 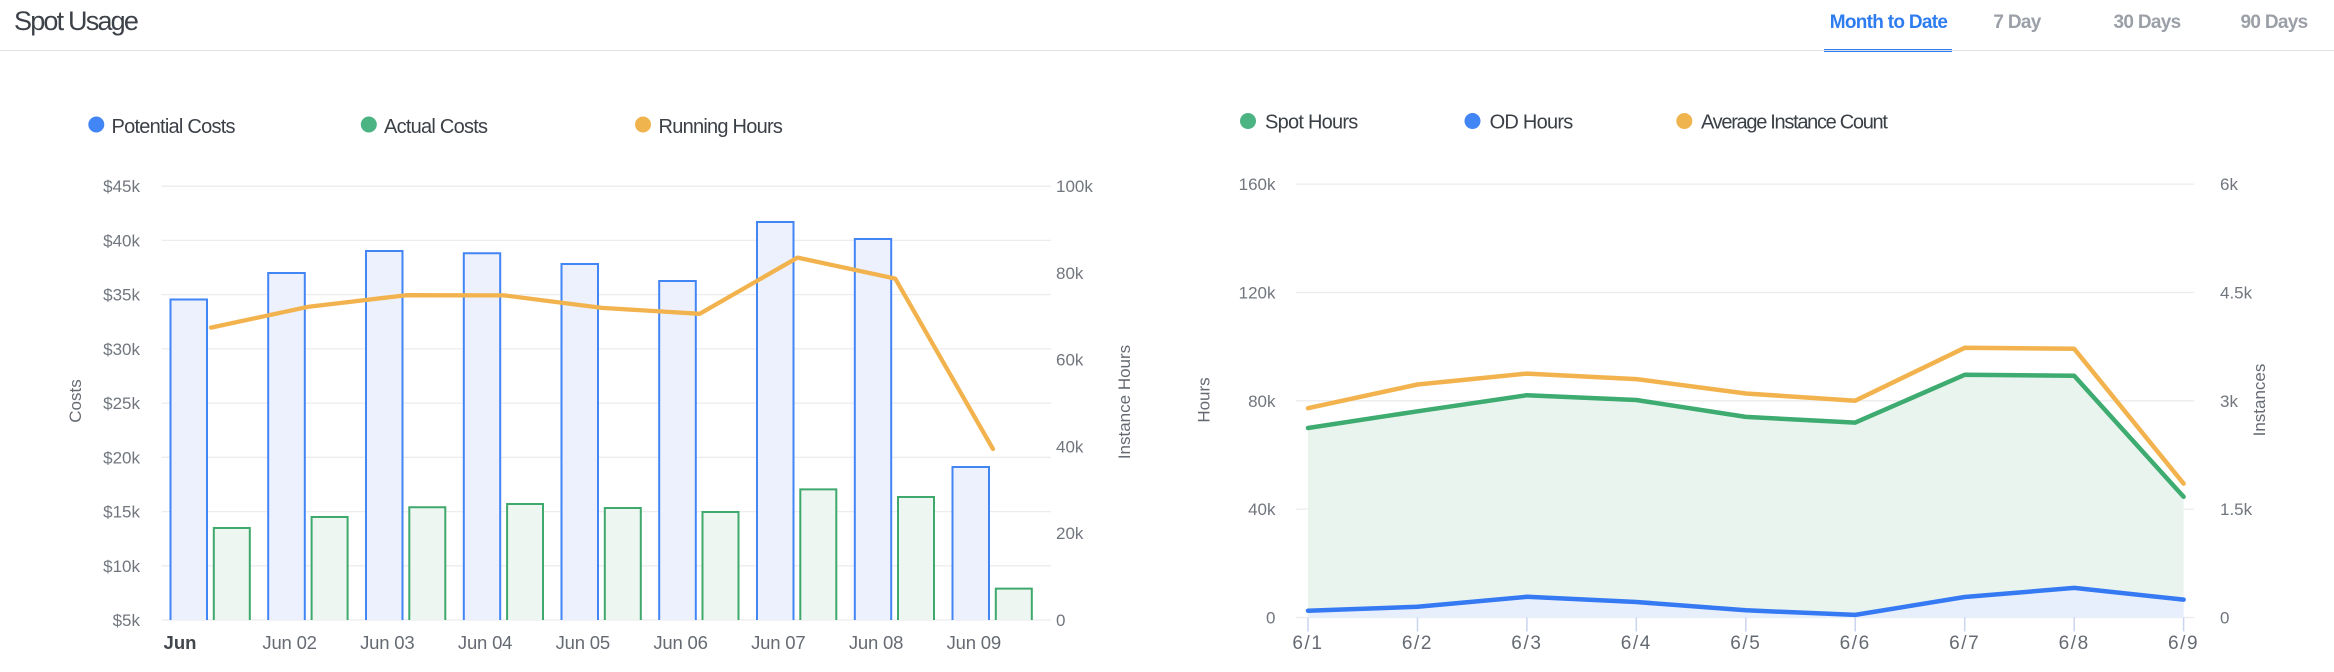 I want to click on svg-text: 160k, so click(x=1257, y=184).